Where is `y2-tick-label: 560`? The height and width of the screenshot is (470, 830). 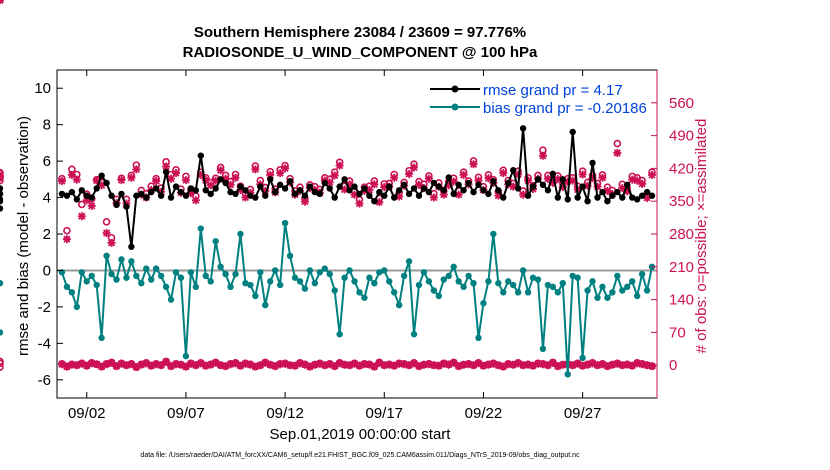
y2-tick-label: 560 is located at coordinates (681, 103).